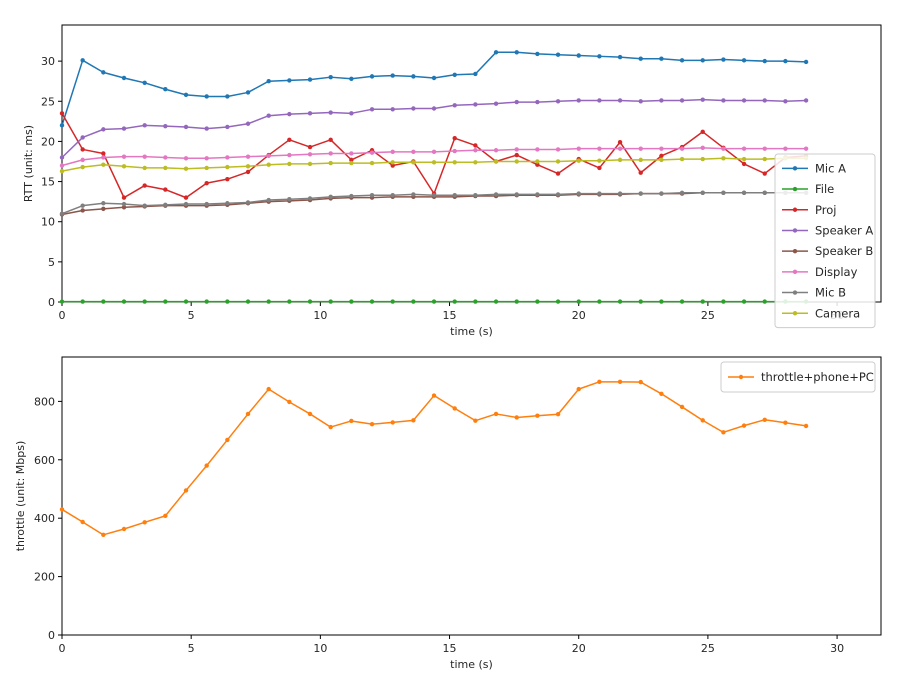 This screenshot has width=903, height=683. Describe the element at coordinates (814, 293) in the screenshot. I see `legend-entry-mic-b: Mic B` at that location.